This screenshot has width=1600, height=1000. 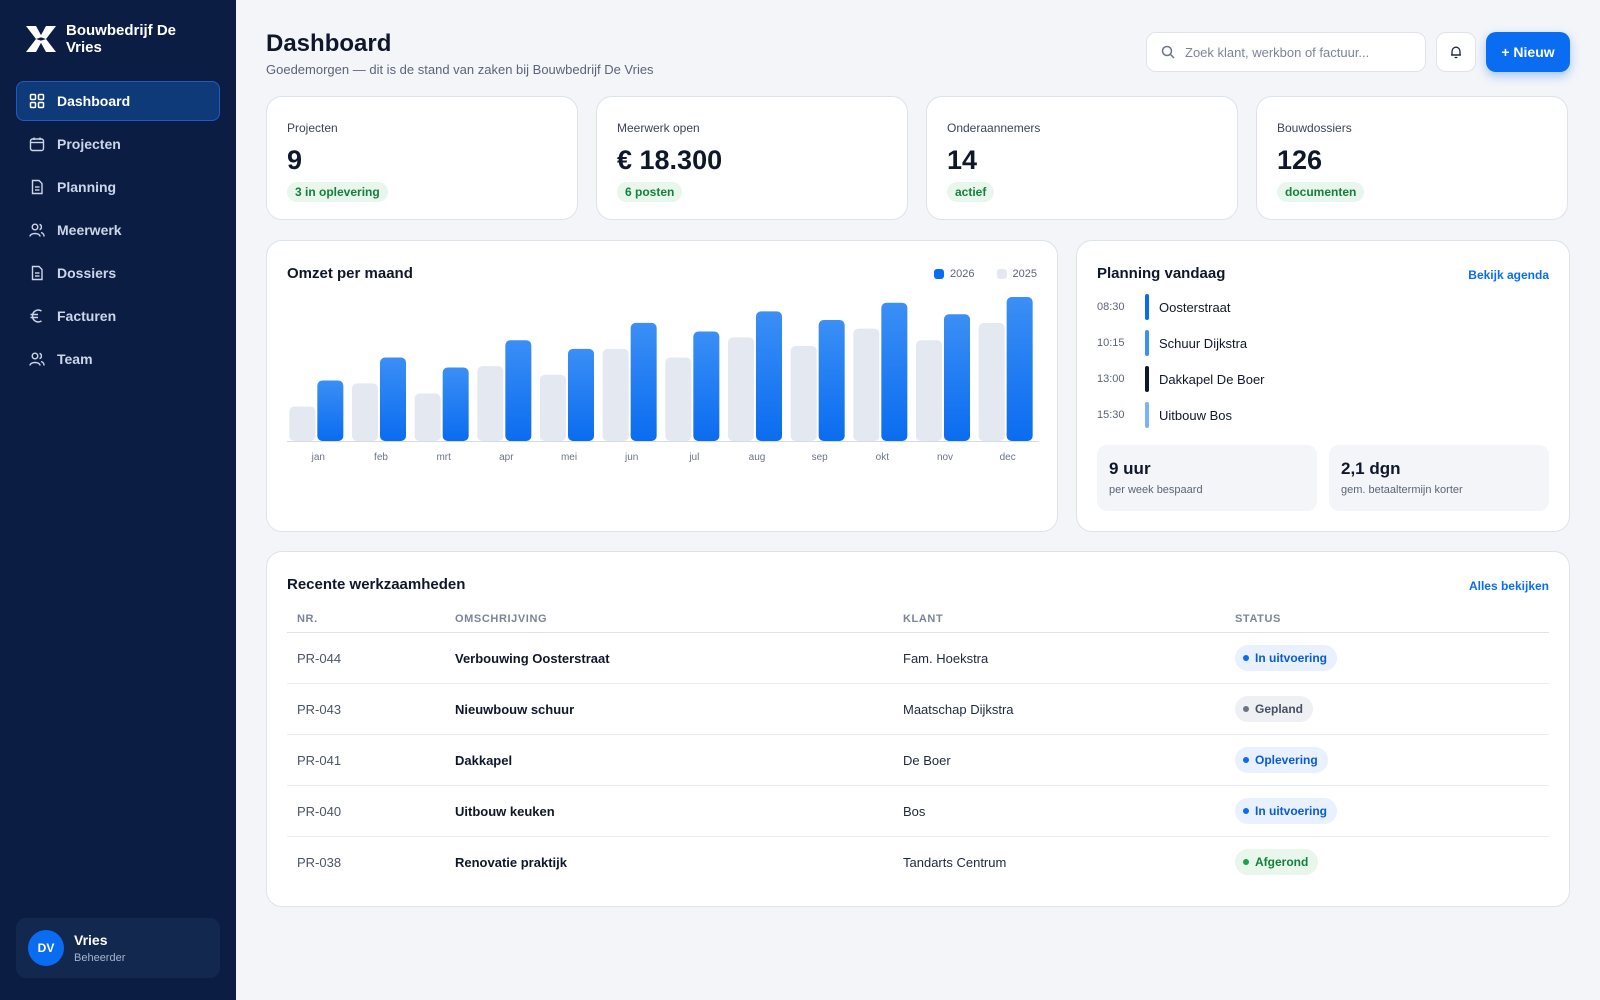 I want to click on search-box, so click(x=1286, y=52).